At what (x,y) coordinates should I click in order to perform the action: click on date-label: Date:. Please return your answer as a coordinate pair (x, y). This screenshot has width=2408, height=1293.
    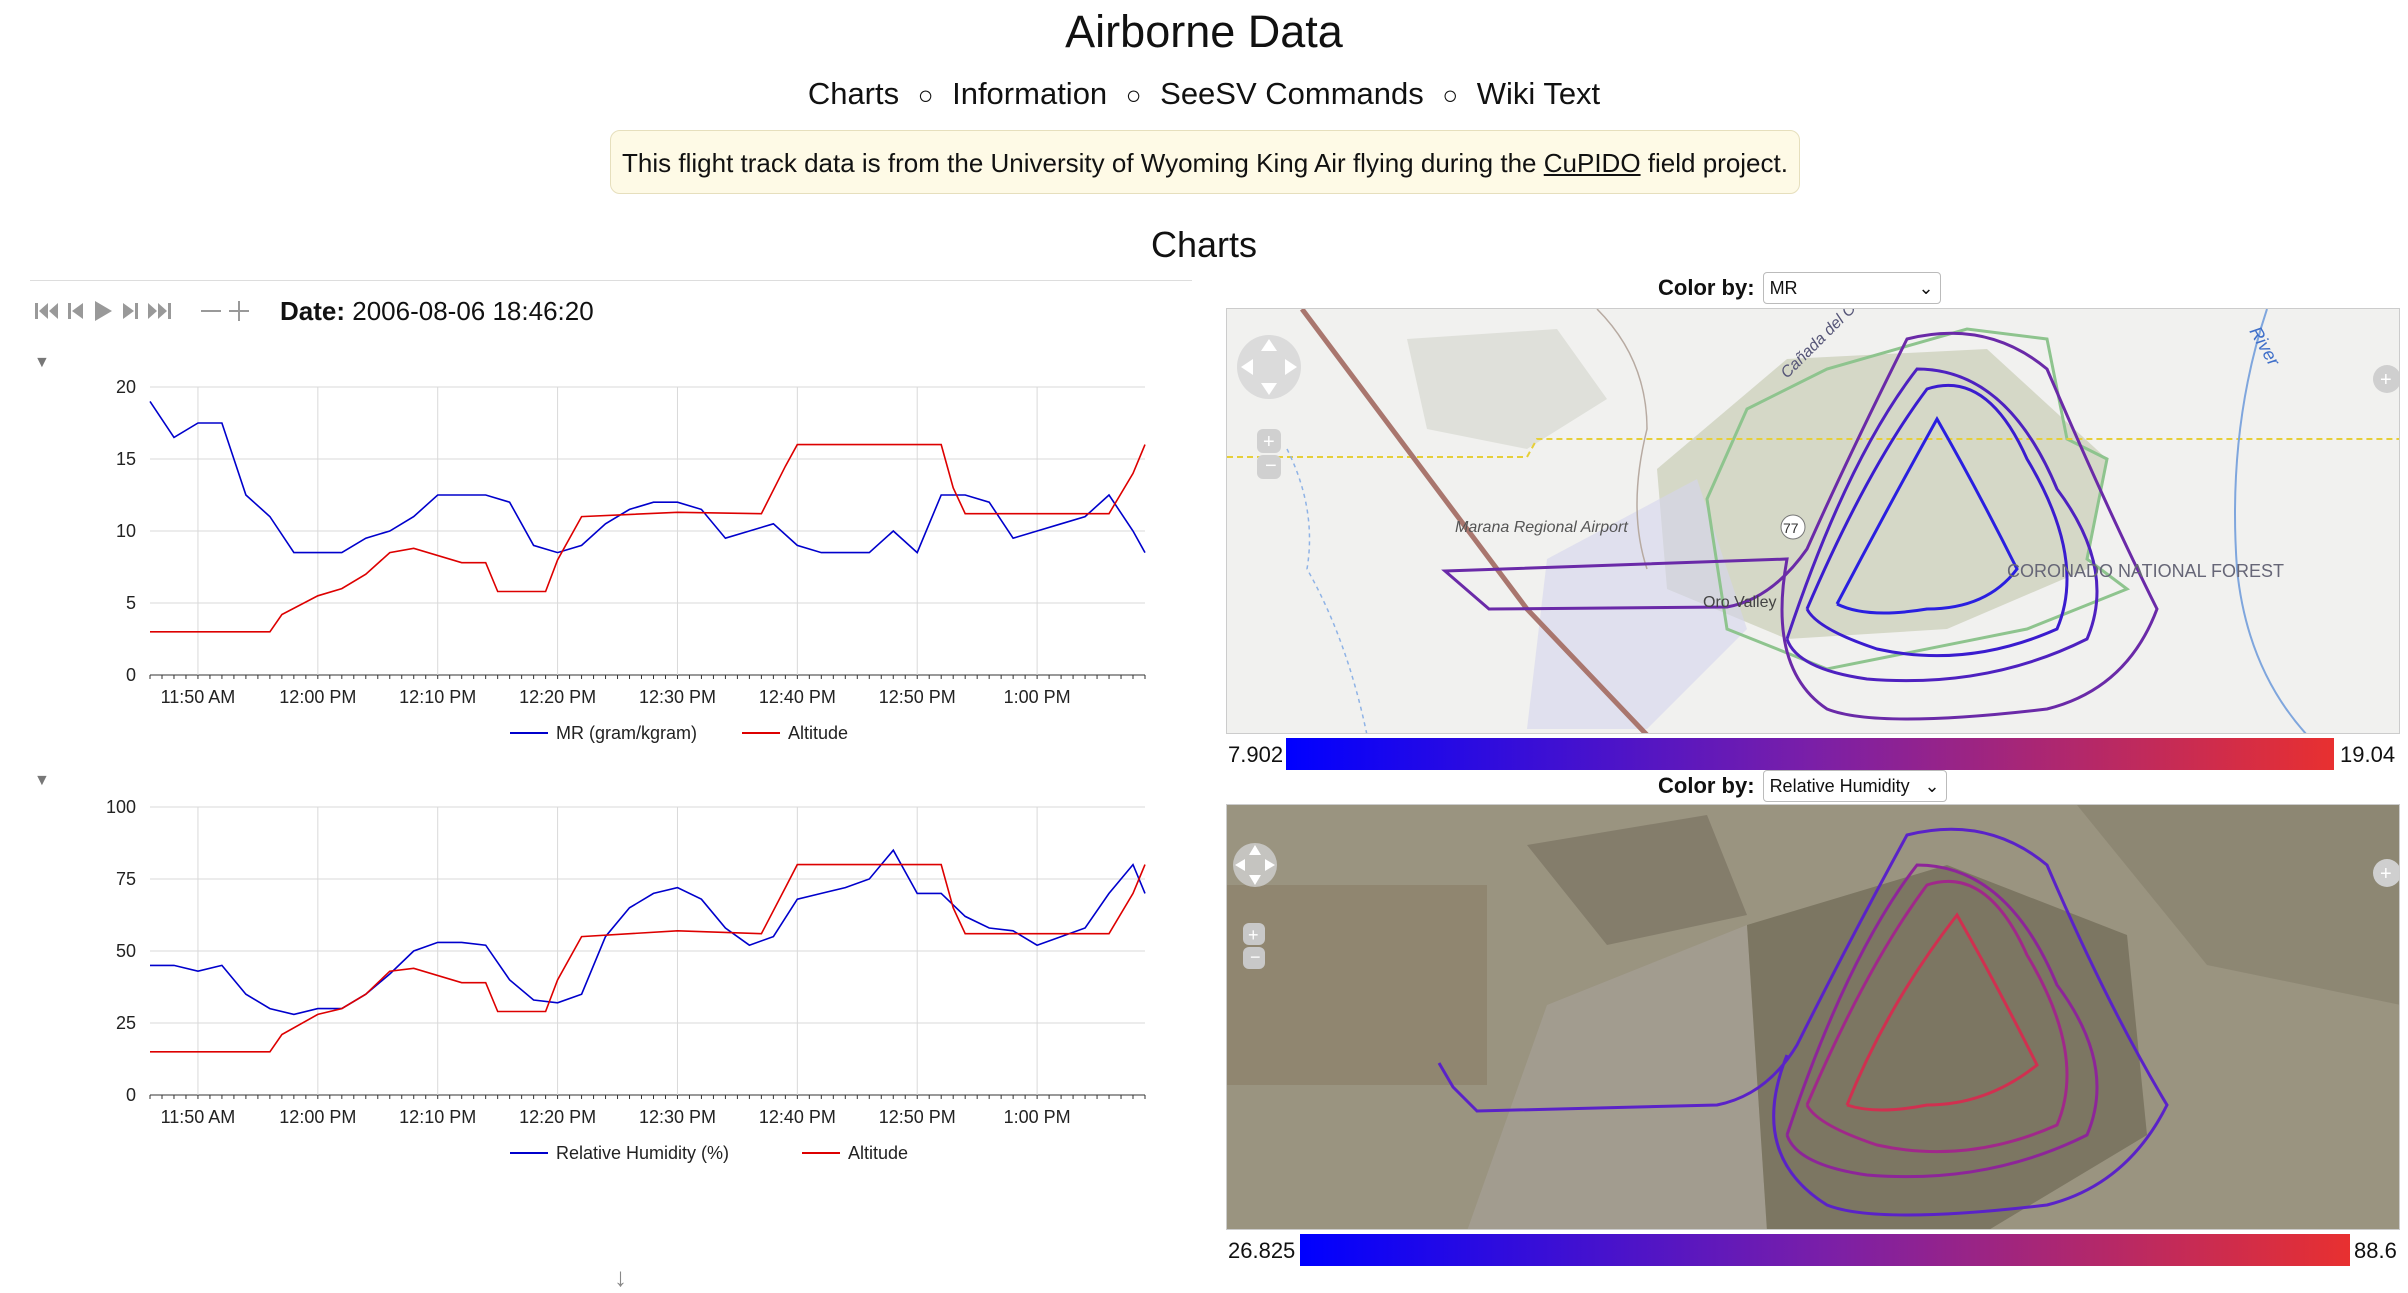
    Looking at the image, I should click on (313, 311).